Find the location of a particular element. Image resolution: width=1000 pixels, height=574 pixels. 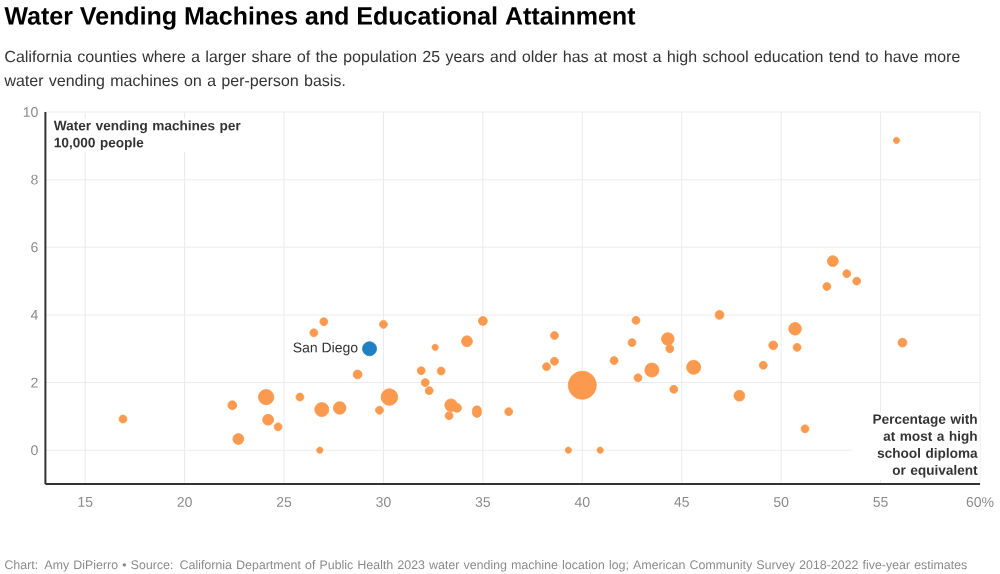

chart-subtitle: California counties where a larger share of the population 25 years and older has at most a high school education tend to have more water vending machines on a per-person basis. is located at coordinates (482, 70).